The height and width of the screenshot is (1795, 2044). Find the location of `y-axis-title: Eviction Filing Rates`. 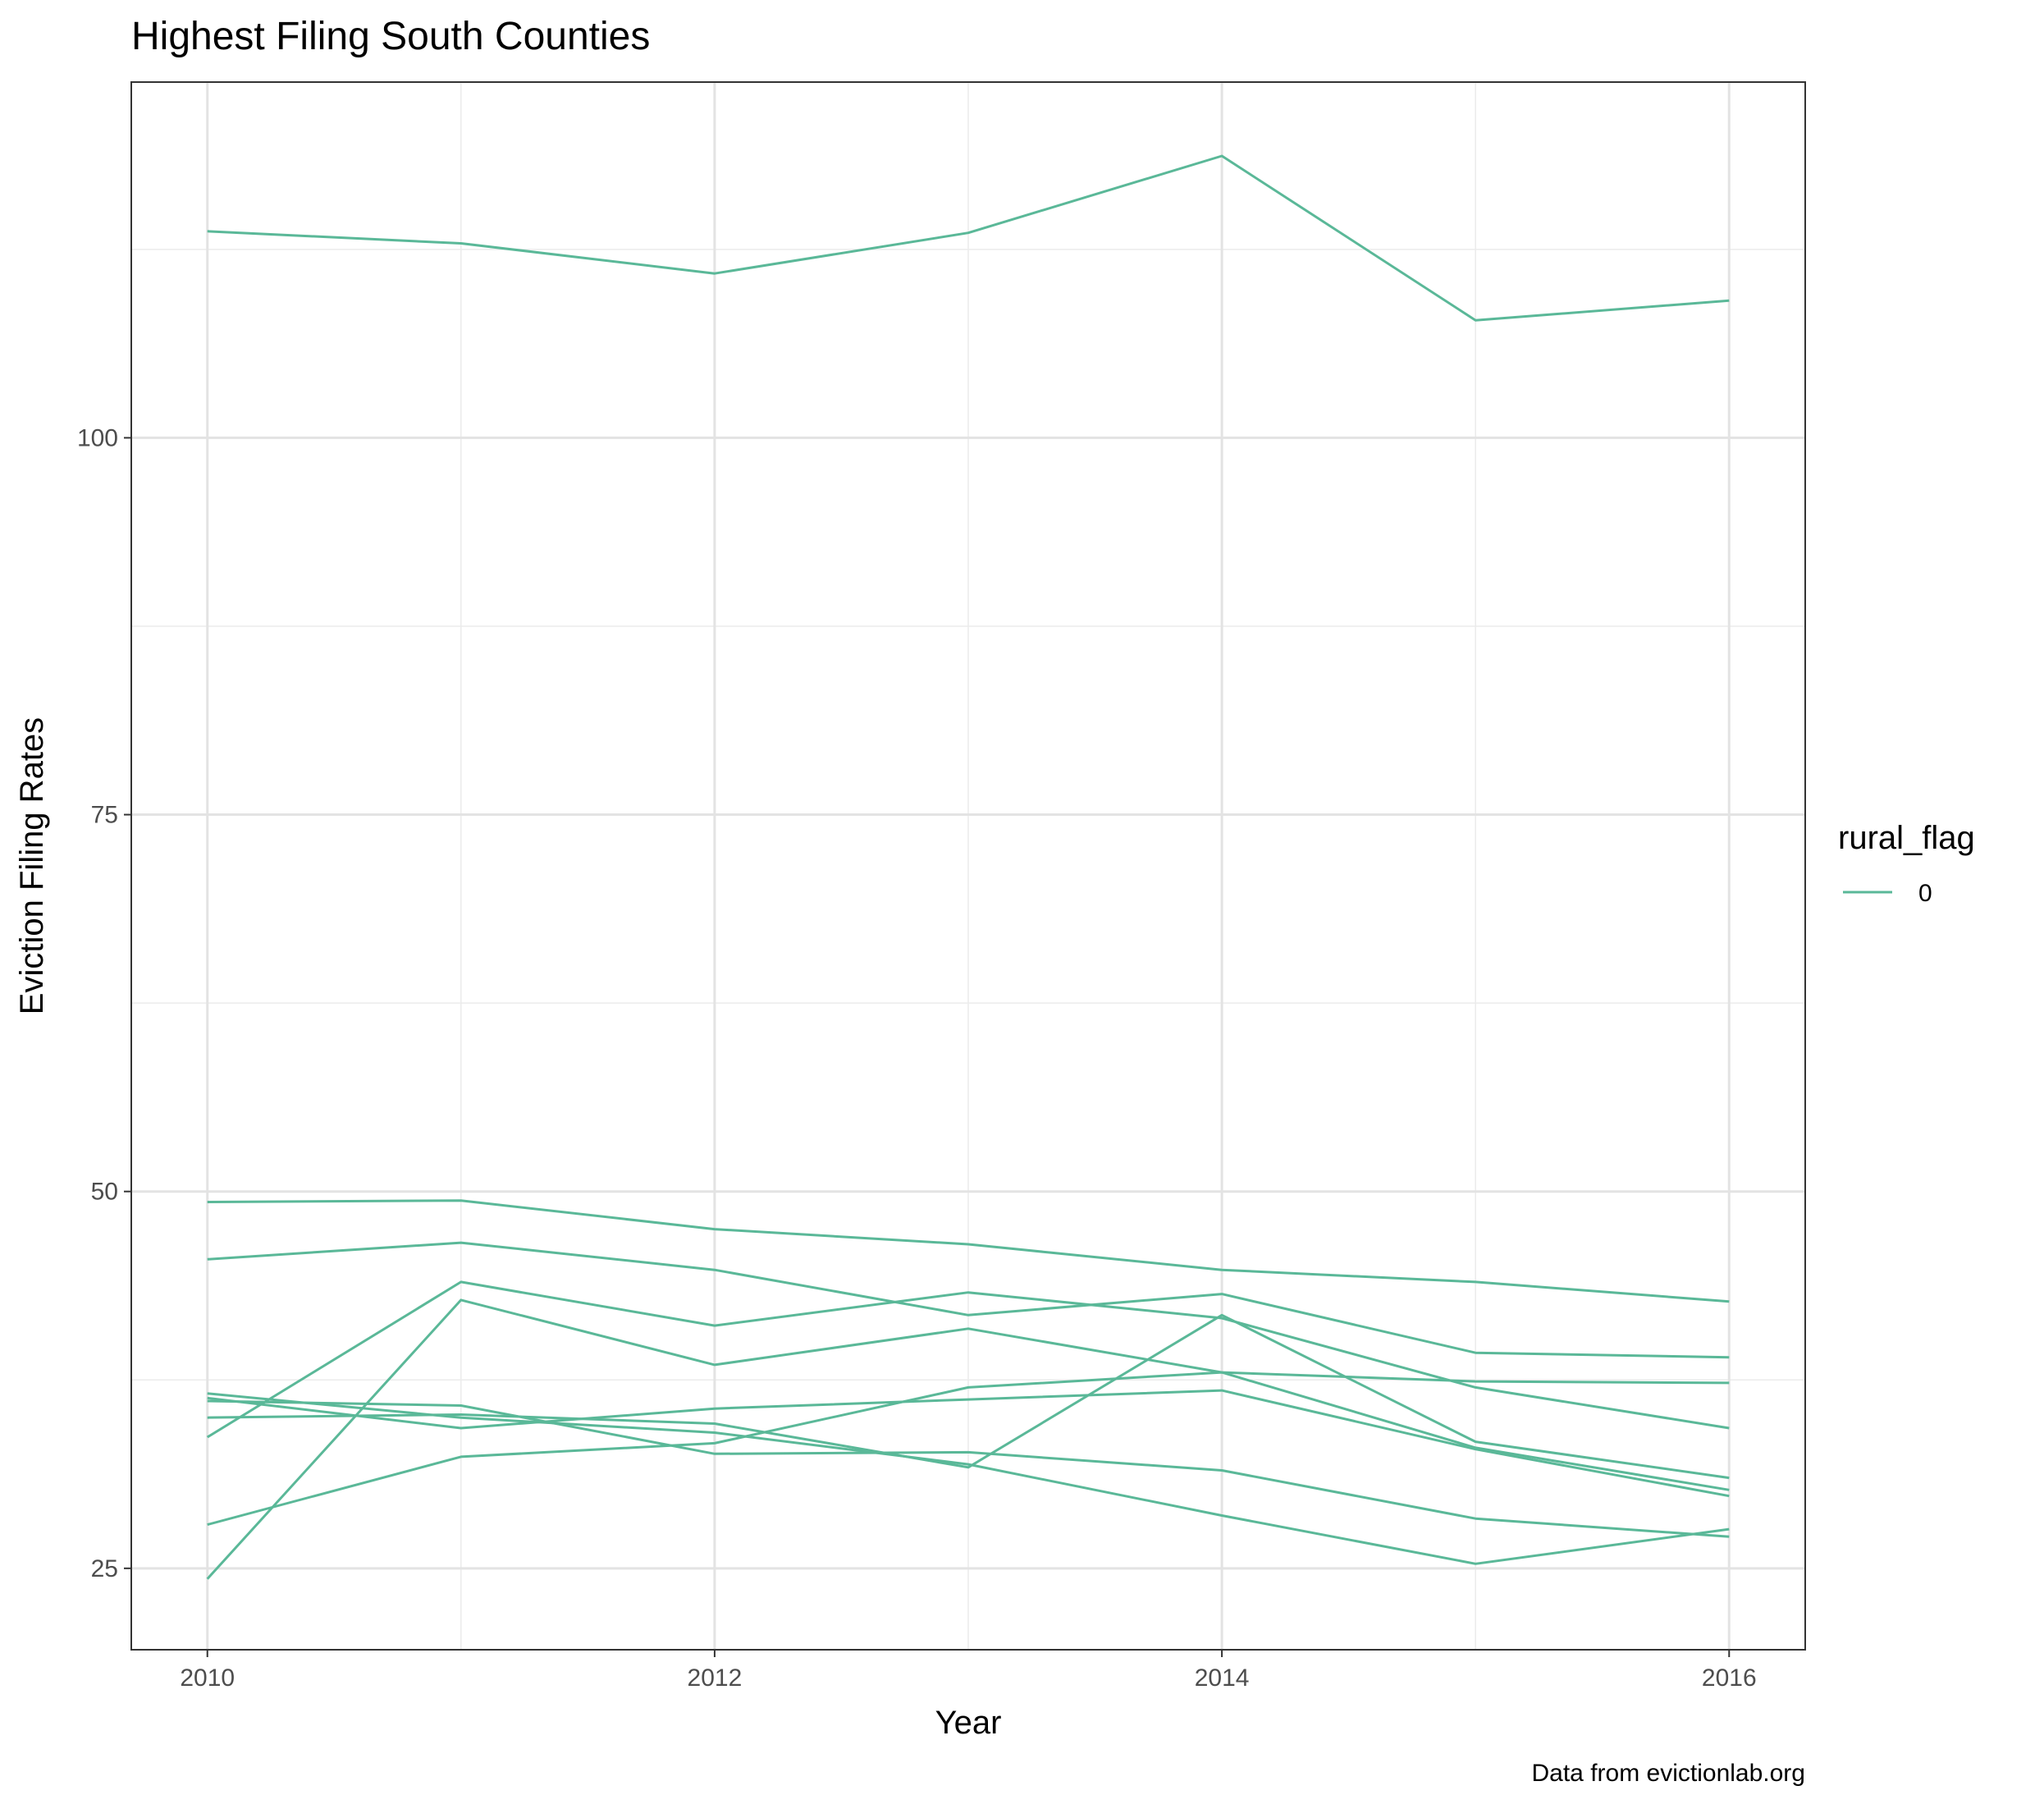

y-axis-title: Eviction Filing Rates is located at coordinates (32, 865).